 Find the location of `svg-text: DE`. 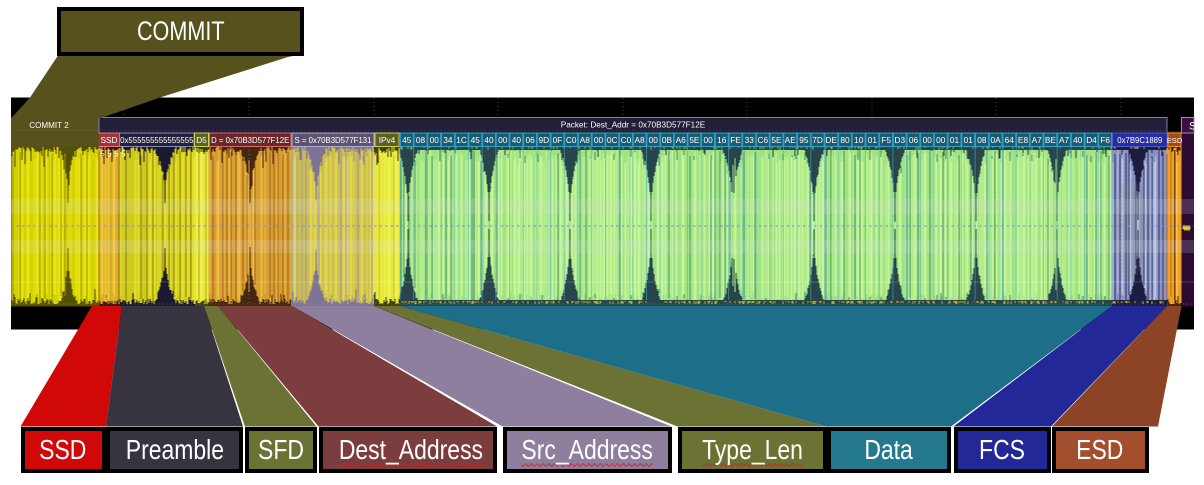

svg-text: DE is located at coordinates (832, 140).